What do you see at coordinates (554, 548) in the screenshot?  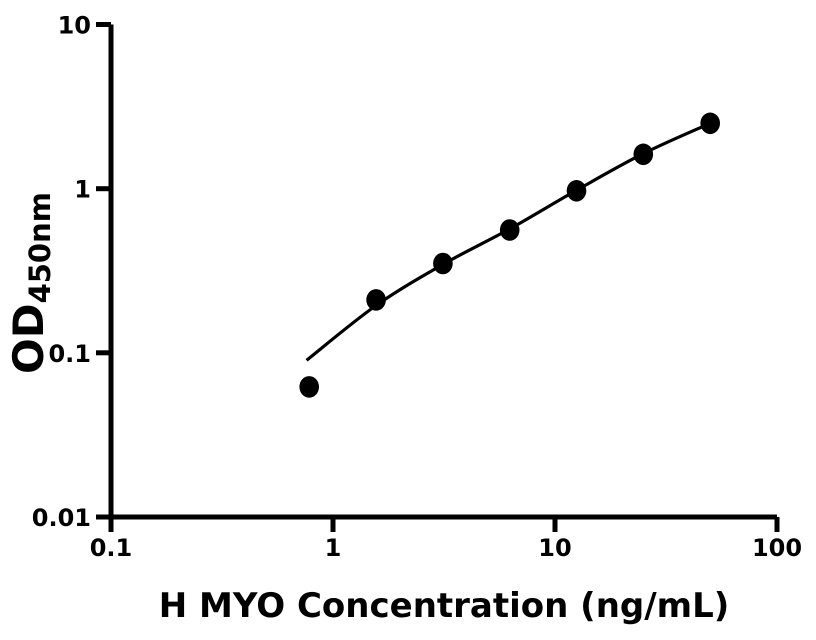 I see `x-tick-label-10: 10` at bounding box center [554, 548].